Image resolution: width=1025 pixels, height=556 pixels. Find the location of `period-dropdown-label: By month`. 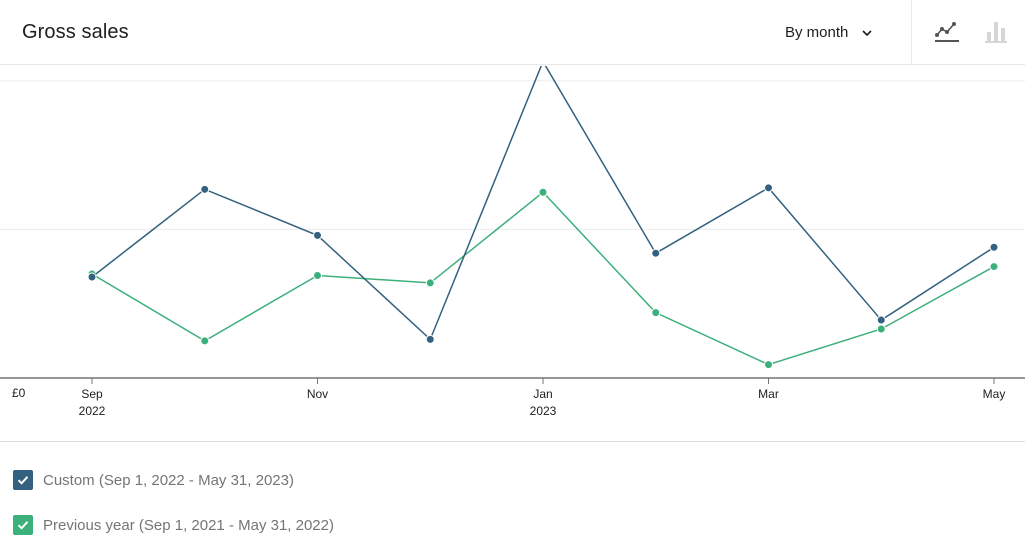

period-dropdown-label: By month is located at coordinates (817, 32).